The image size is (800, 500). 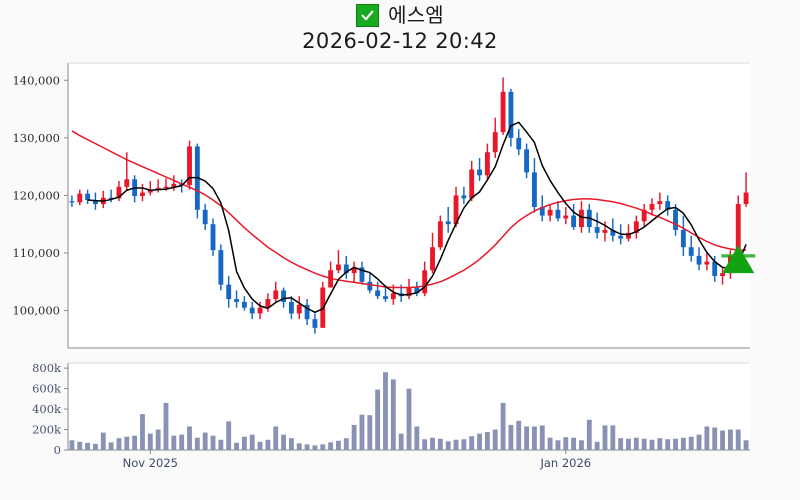 What do you see at coordinates (47, 430) in the screenshot?
I see `volume-y-tick-label: 200k` at bounding box center [47, 430].